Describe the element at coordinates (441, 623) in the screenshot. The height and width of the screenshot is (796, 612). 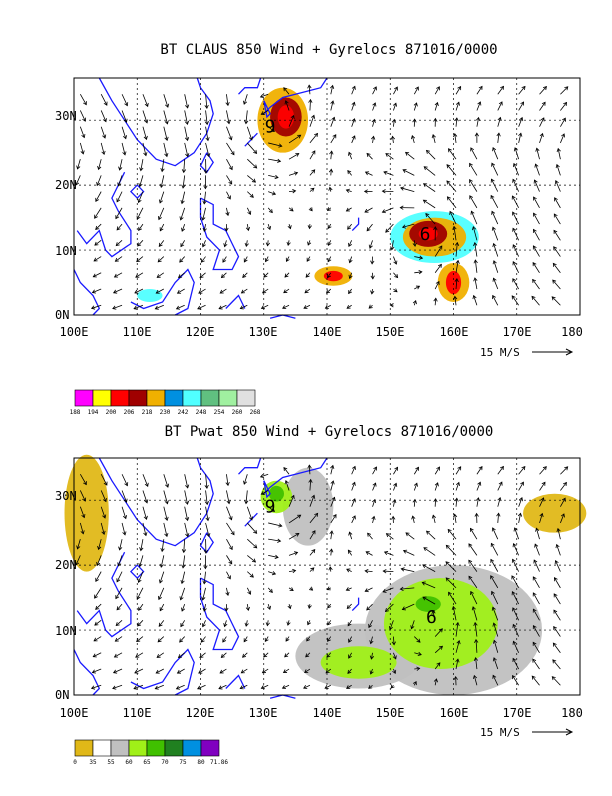
I see `color-contour` at that location.